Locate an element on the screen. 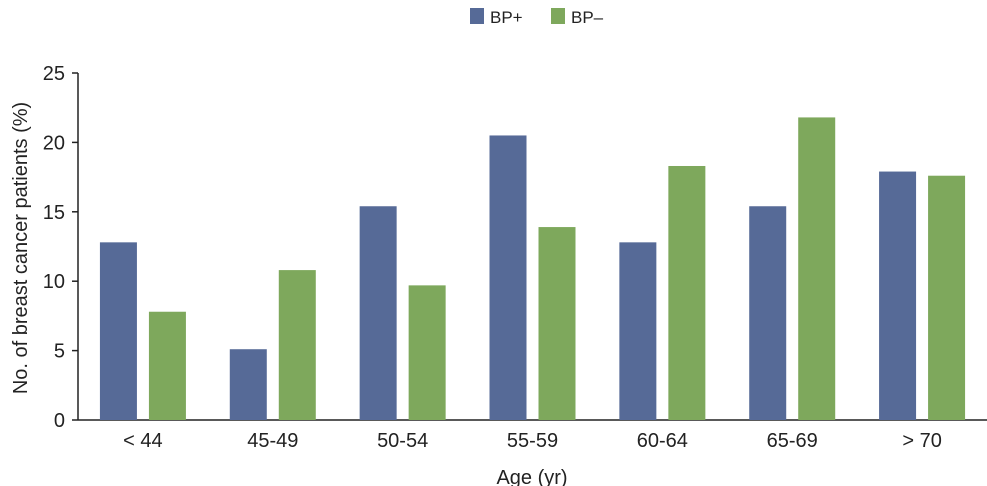 This screenshot has height=486, width=987. x-axis: < 44 45-49 50-54 55-59 60-64 65-69 > 70 is located at coordinates (532, 435).